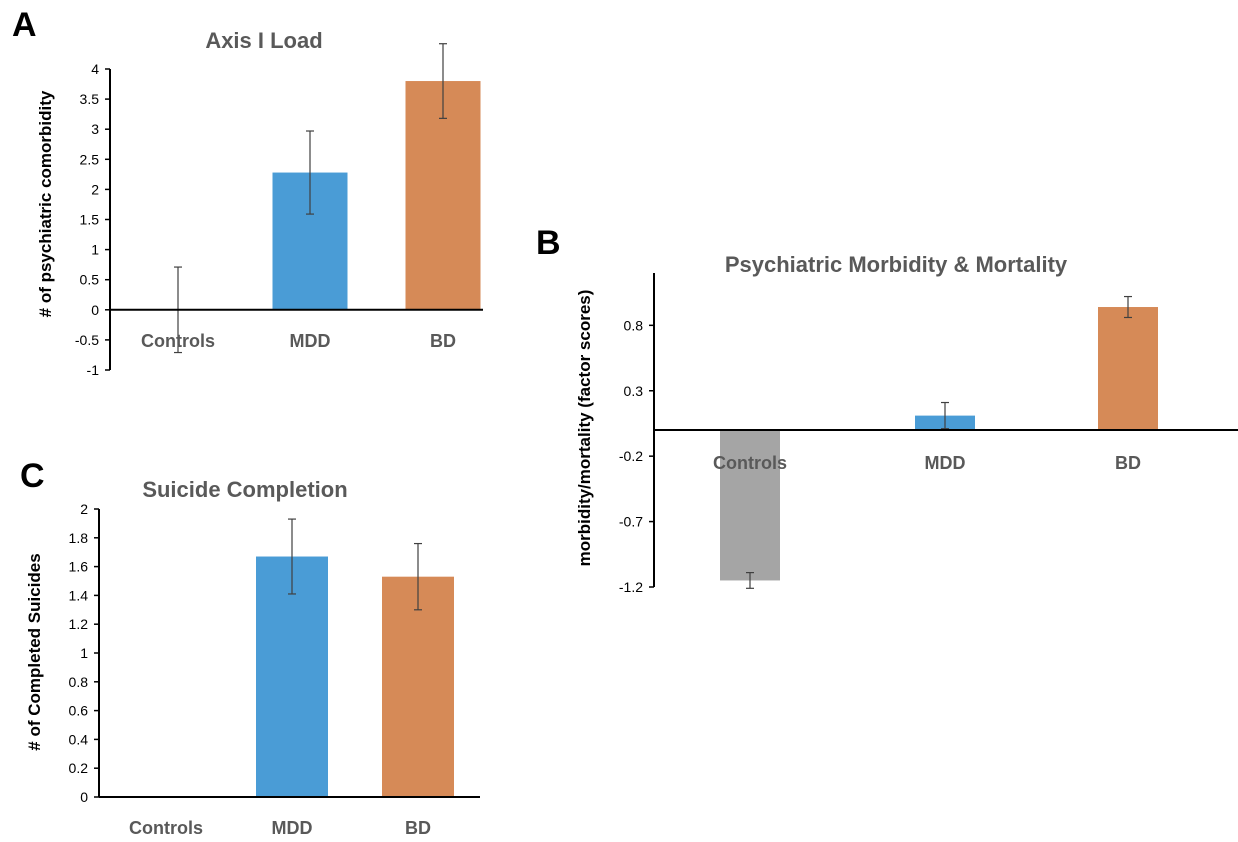  Describe the element at coordinates (79, 538) in the screenshot. I see `y-tick-label: 1.8` at that location.